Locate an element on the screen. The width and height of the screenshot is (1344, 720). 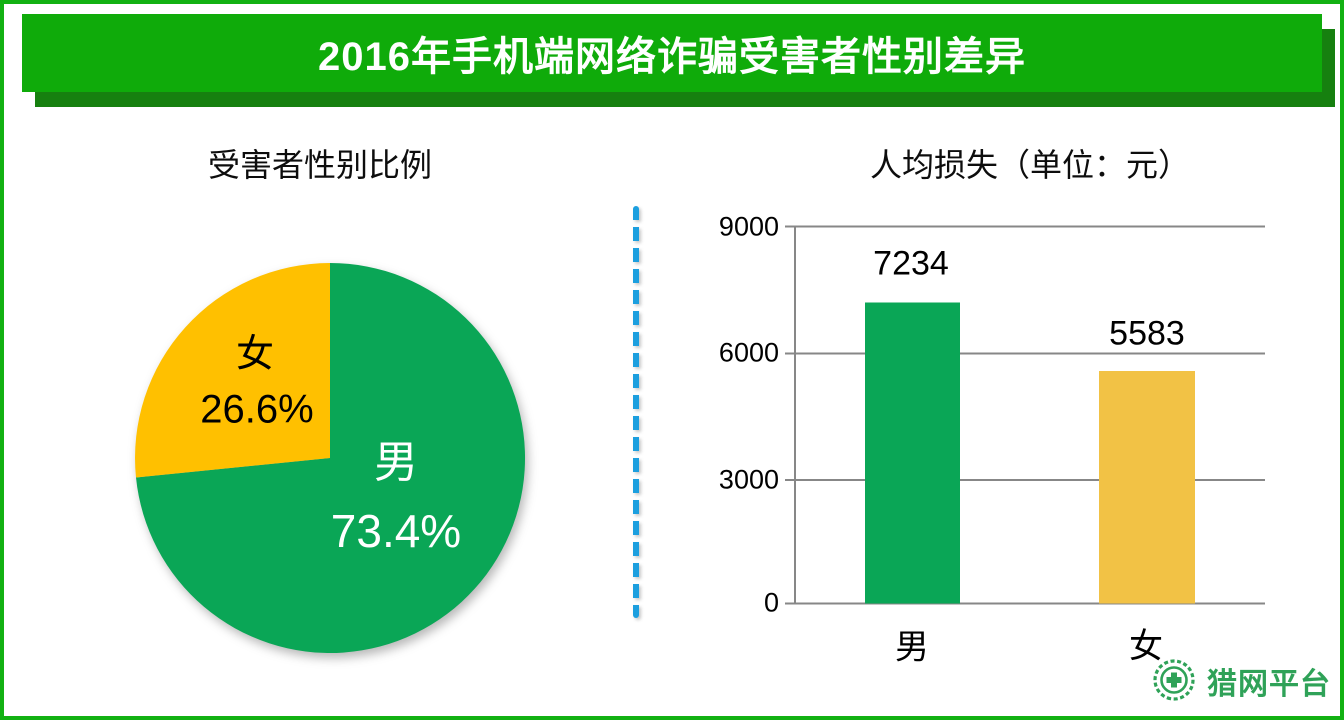
liewang-logo: 猎网平台 is located at coordinates (1240, 681).